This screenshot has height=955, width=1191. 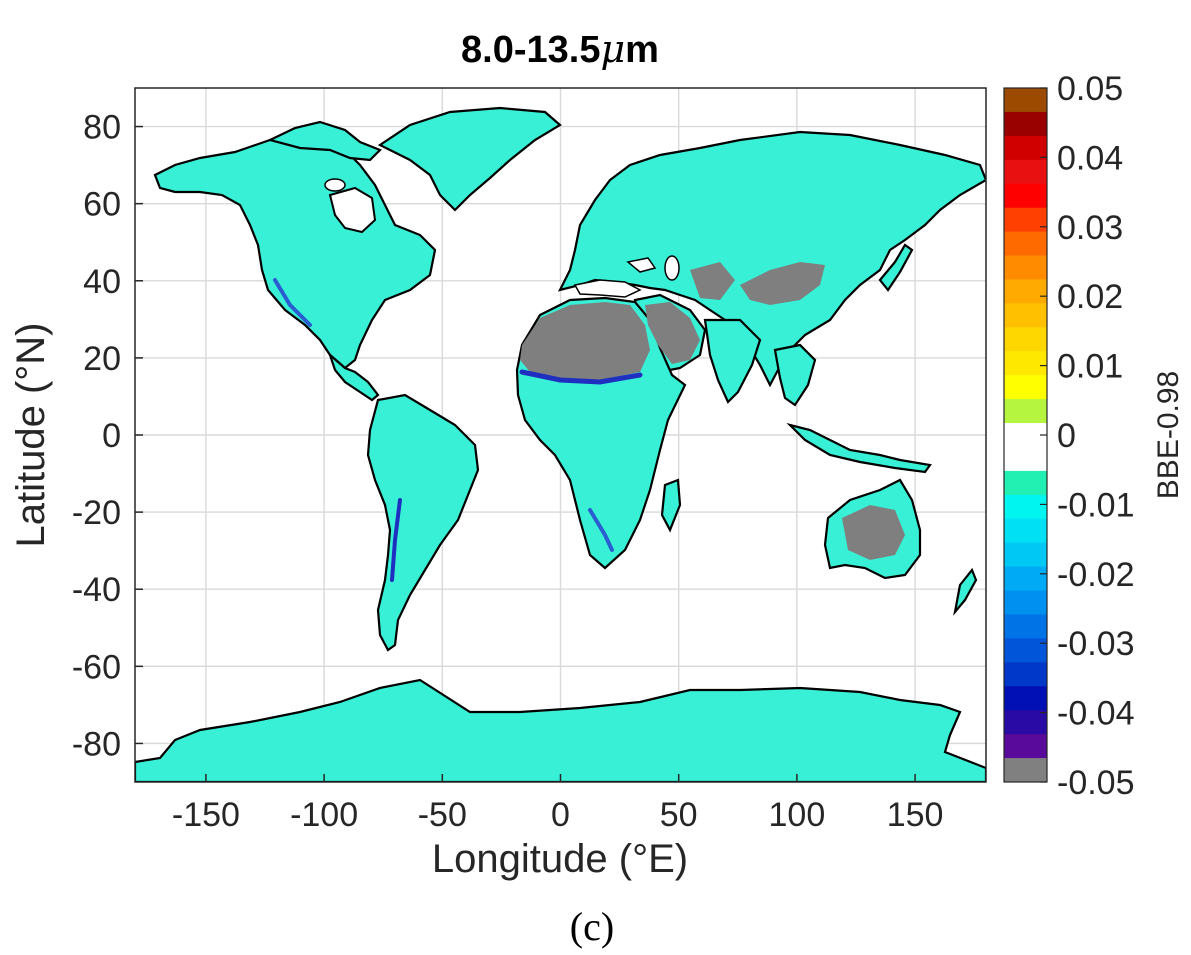 I want to click on central-asia-region, so click(x=712, y=281).